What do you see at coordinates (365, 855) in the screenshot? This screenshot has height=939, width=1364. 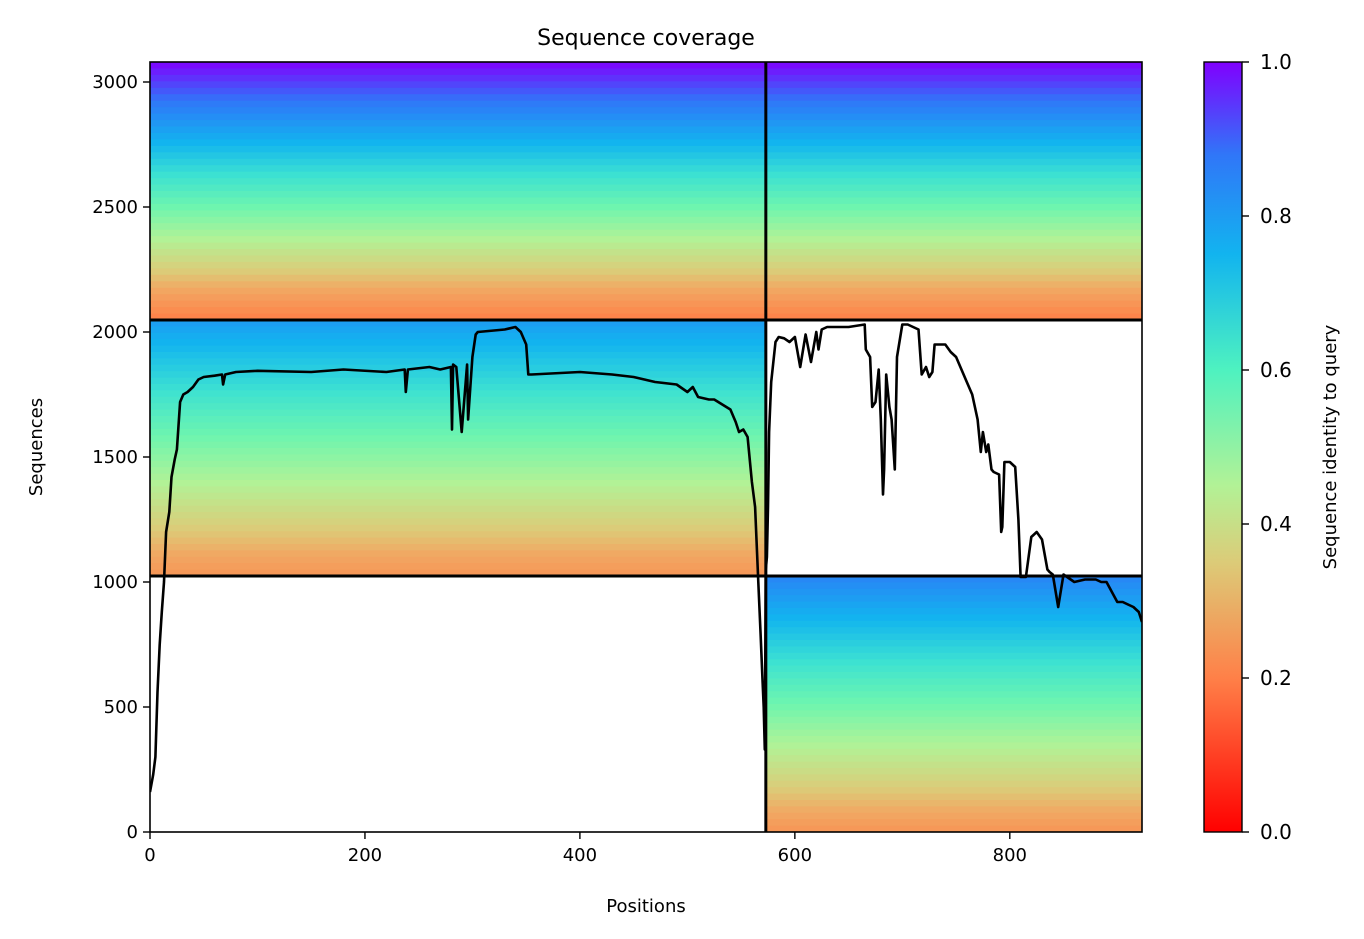 I see `x-tick-label: 200` at bounding box center [365, 855].